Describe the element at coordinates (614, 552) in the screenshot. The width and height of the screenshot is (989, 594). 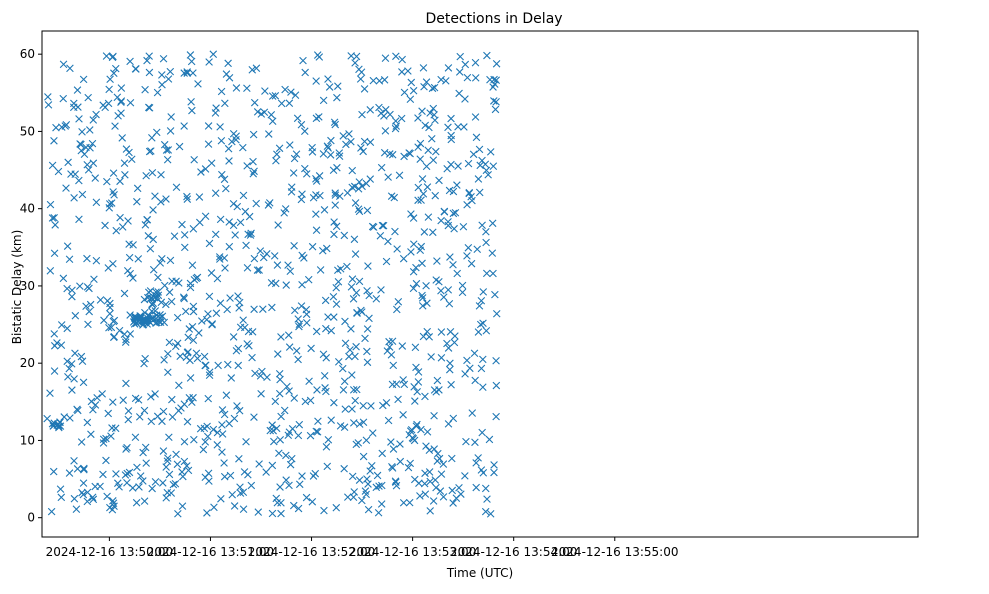
I see `x-tick-label: 2024-12-16 13:55:00` at that location.